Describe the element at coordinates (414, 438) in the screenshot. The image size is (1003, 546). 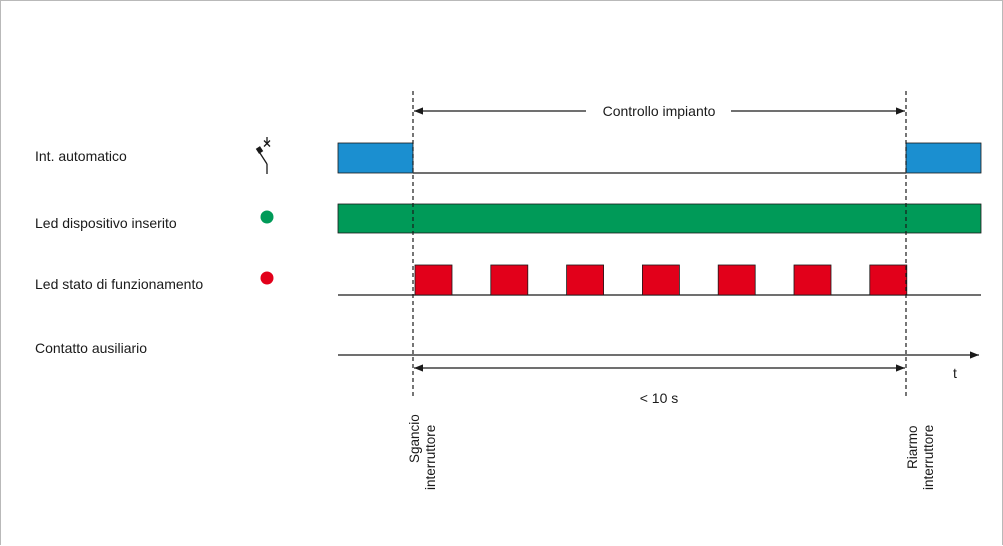
I see `event-left-line1: Sgancio` at that location.